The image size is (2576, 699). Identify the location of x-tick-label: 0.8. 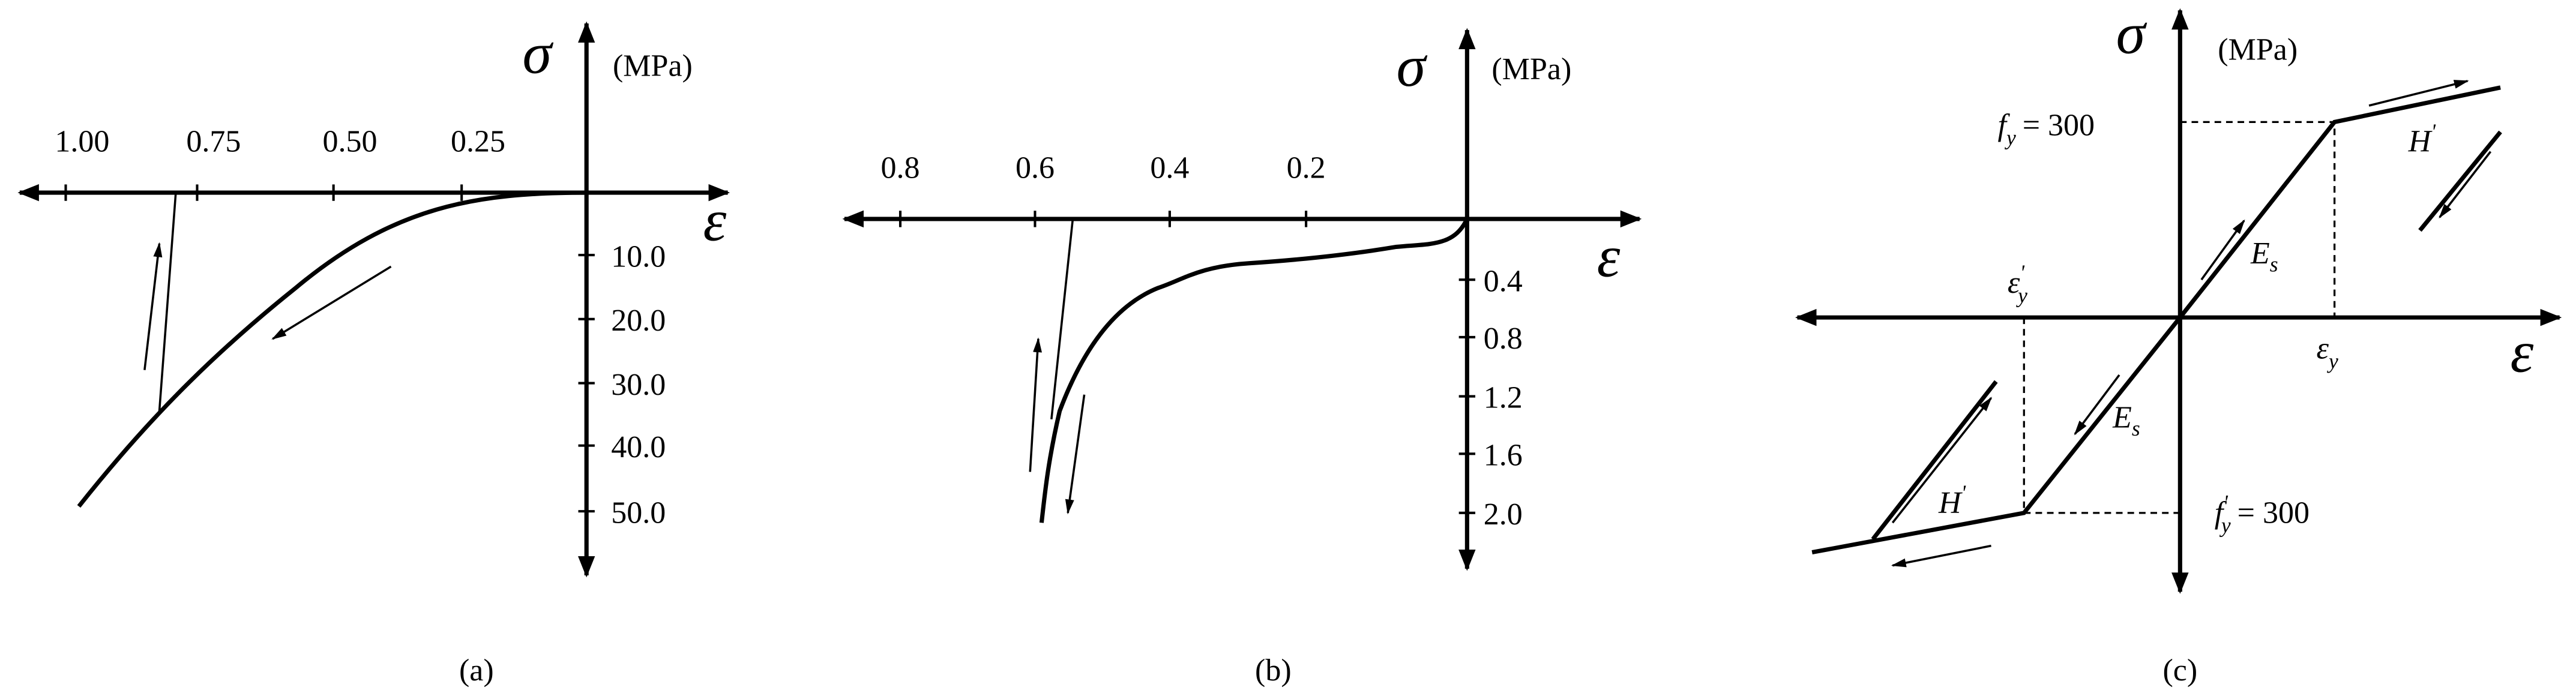
(900, 168).